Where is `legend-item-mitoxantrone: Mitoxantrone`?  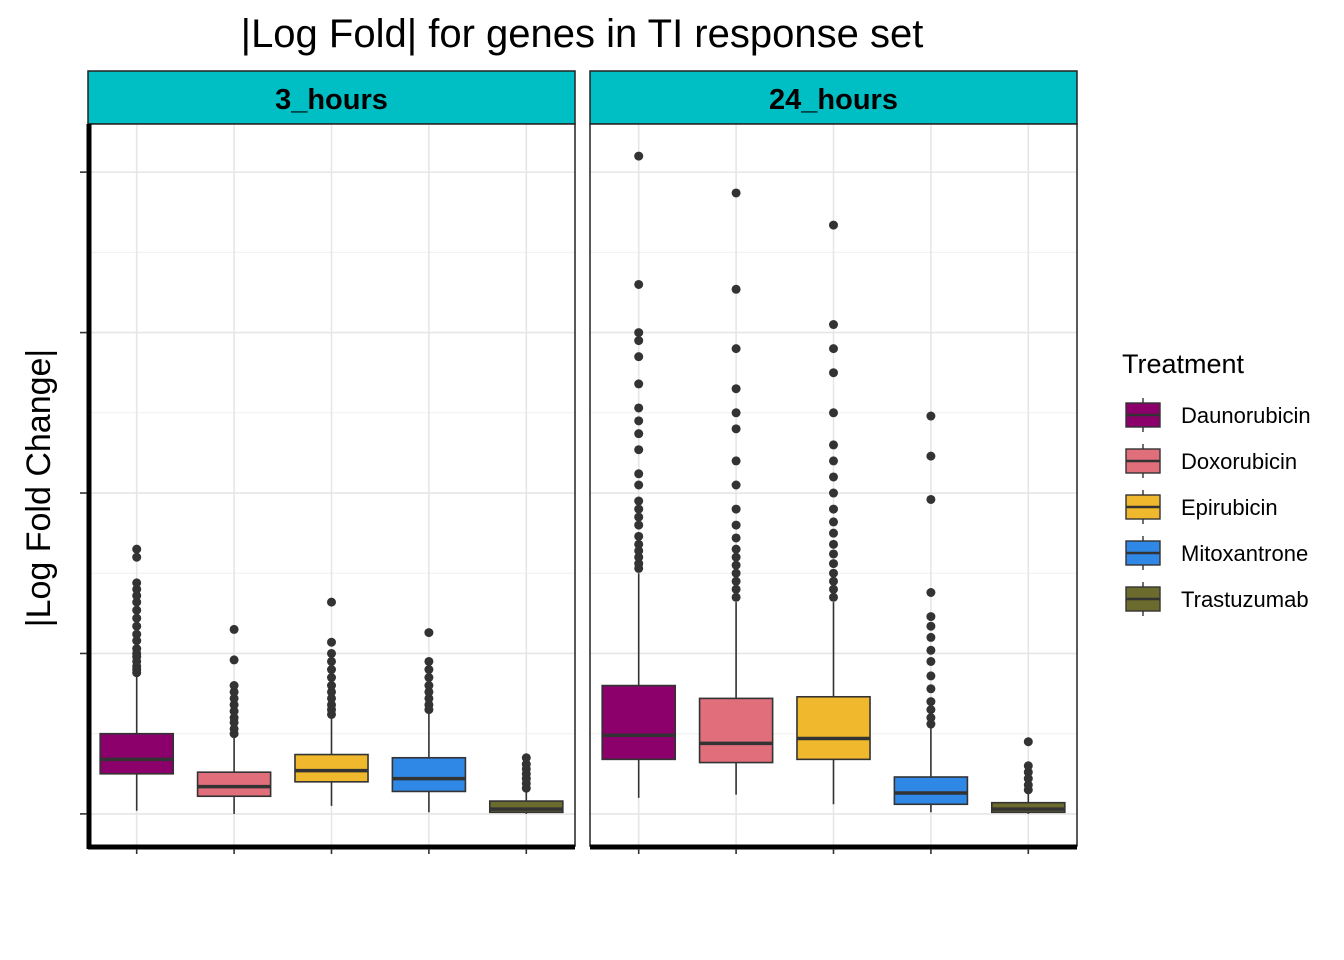
legend-item-mitoxantrone: Mitoxantrone is located at coordinates (1216, 553).